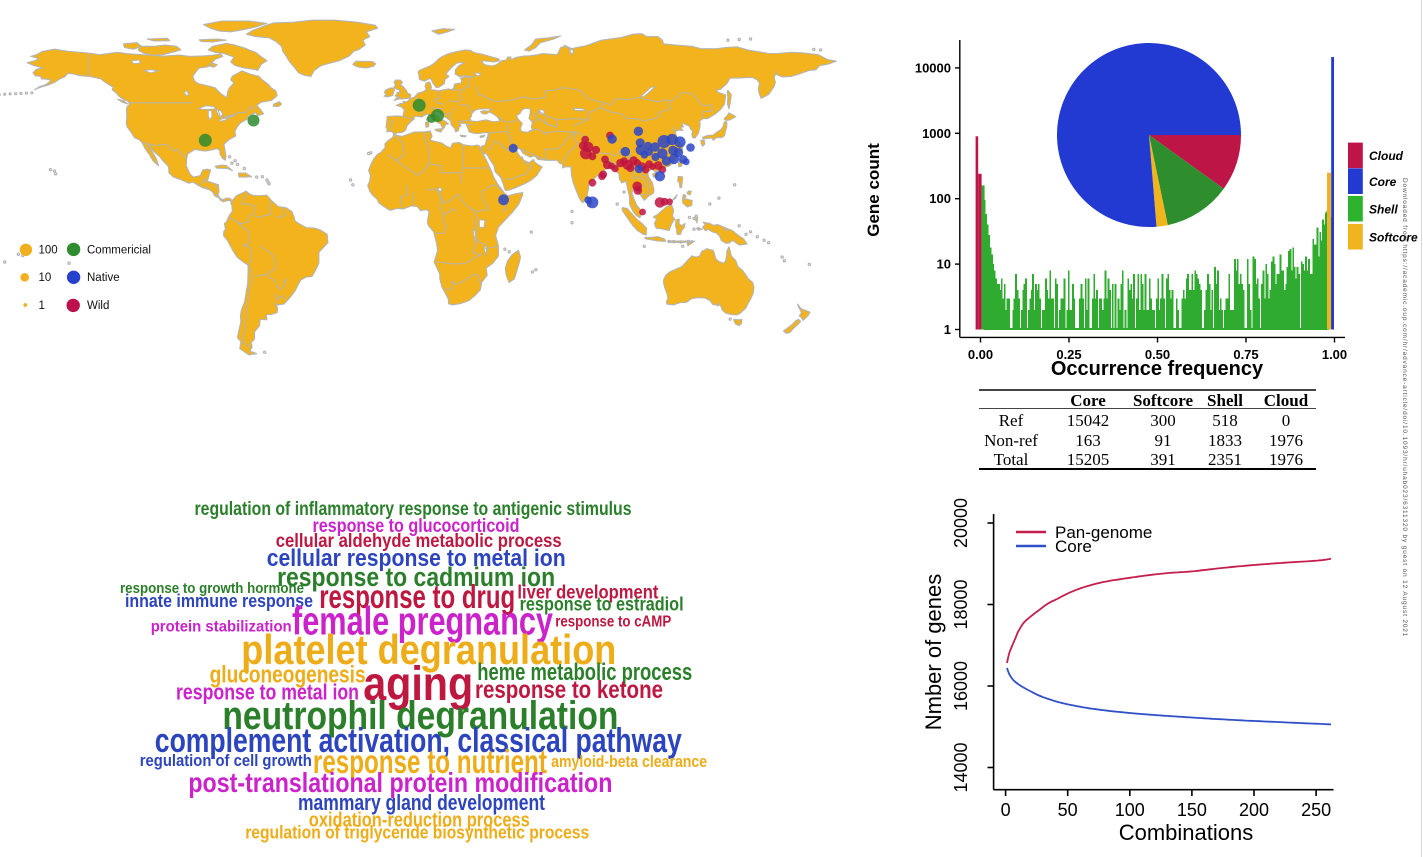 The image size is (1423, 857). Describe the element at coordinates (1334, 354) in the screenshot. I see `svg-text: 1.00` at that location.